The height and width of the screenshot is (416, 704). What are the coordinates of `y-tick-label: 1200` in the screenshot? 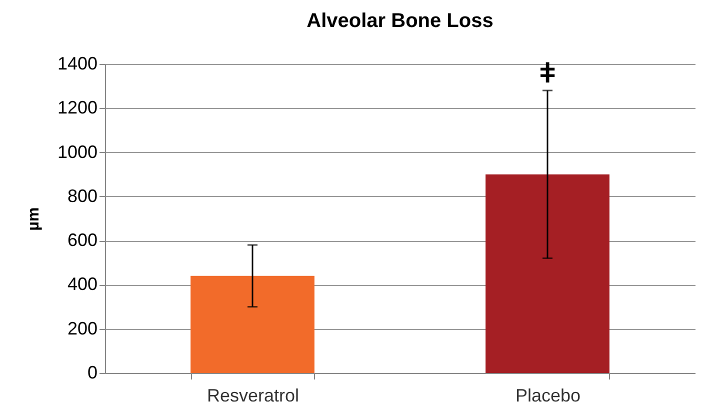 It's located at (77, 108).